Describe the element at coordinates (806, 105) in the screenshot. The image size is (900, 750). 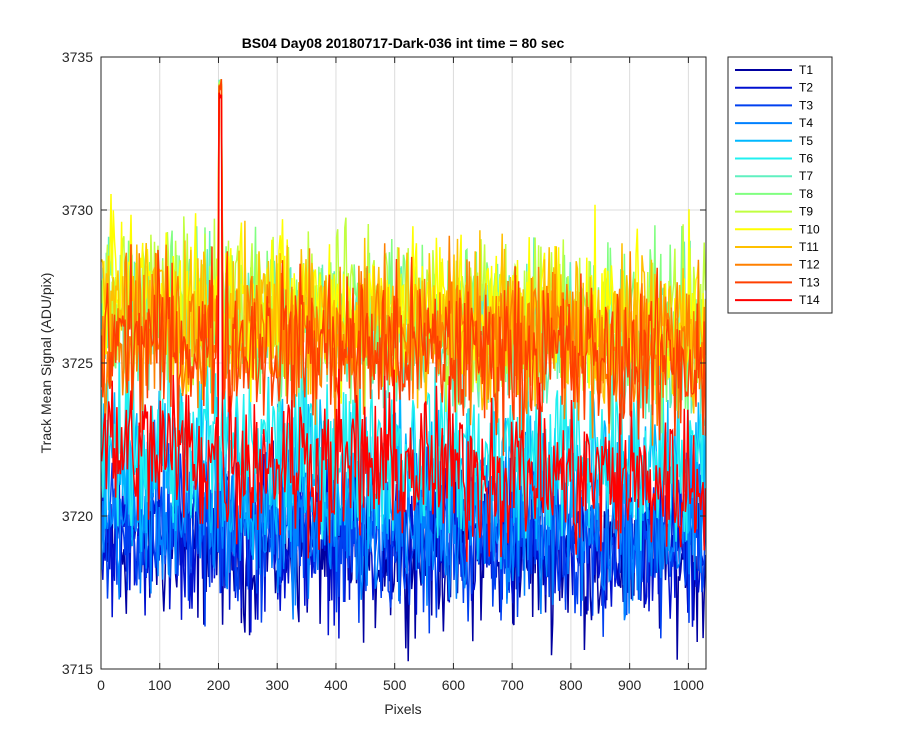
I see `legend-label-t3: T3` at that location.